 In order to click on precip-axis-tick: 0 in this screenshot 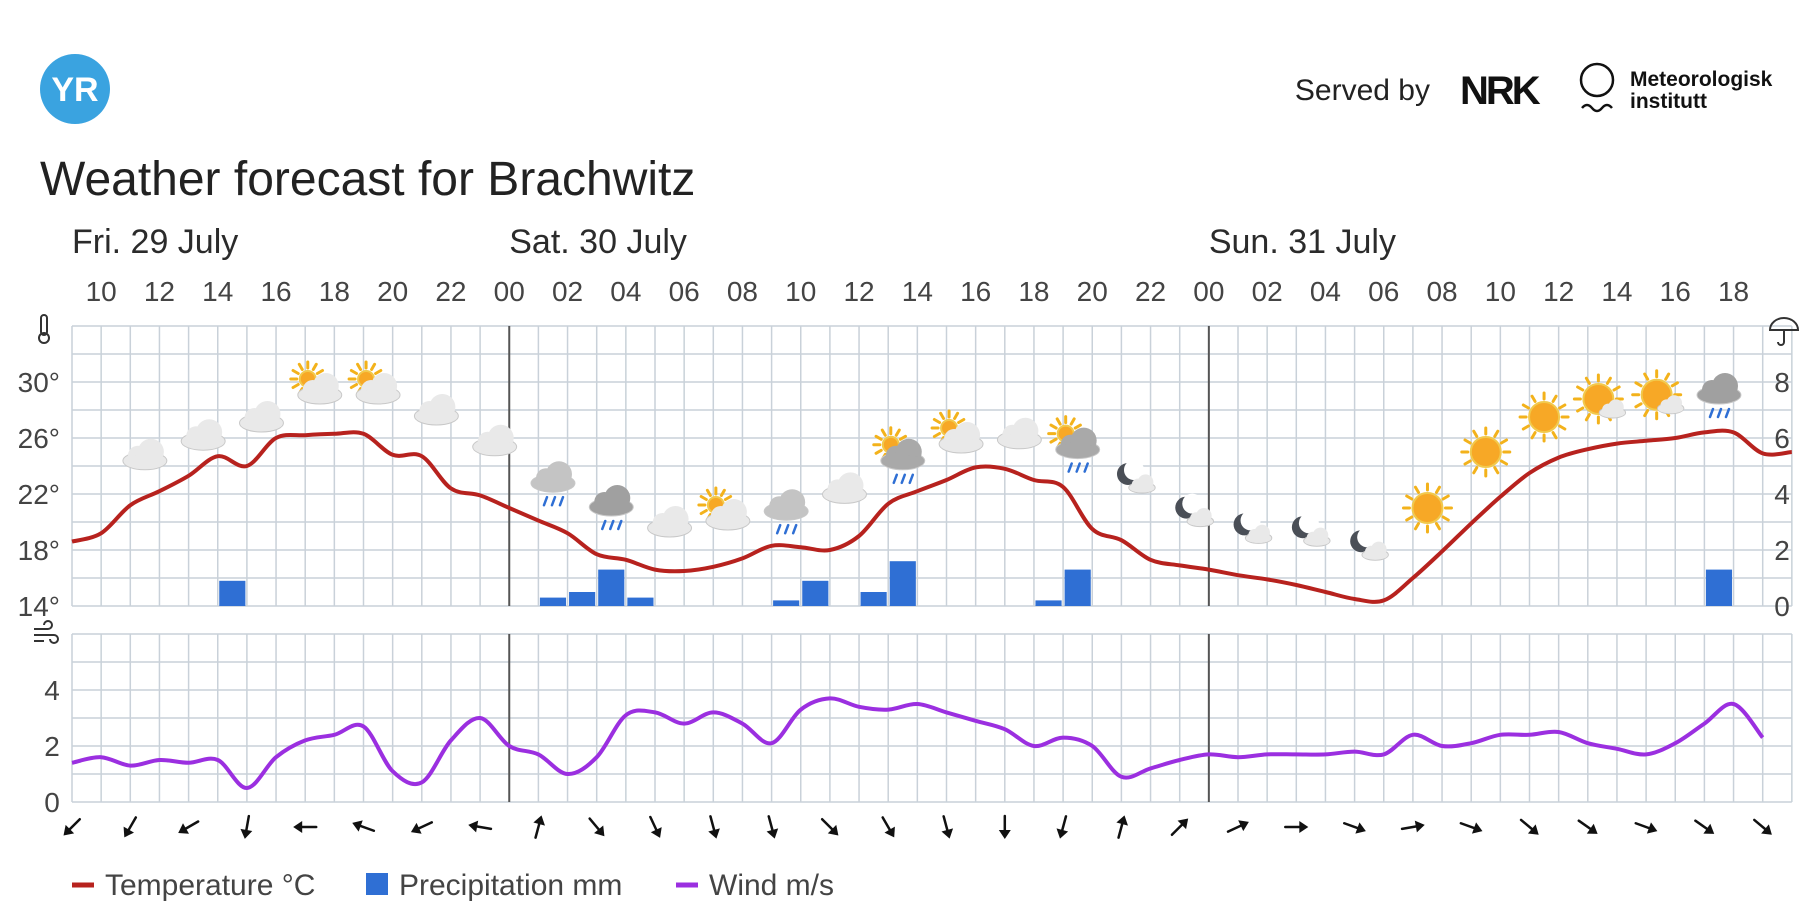, I will do `click(1782, 606)`.